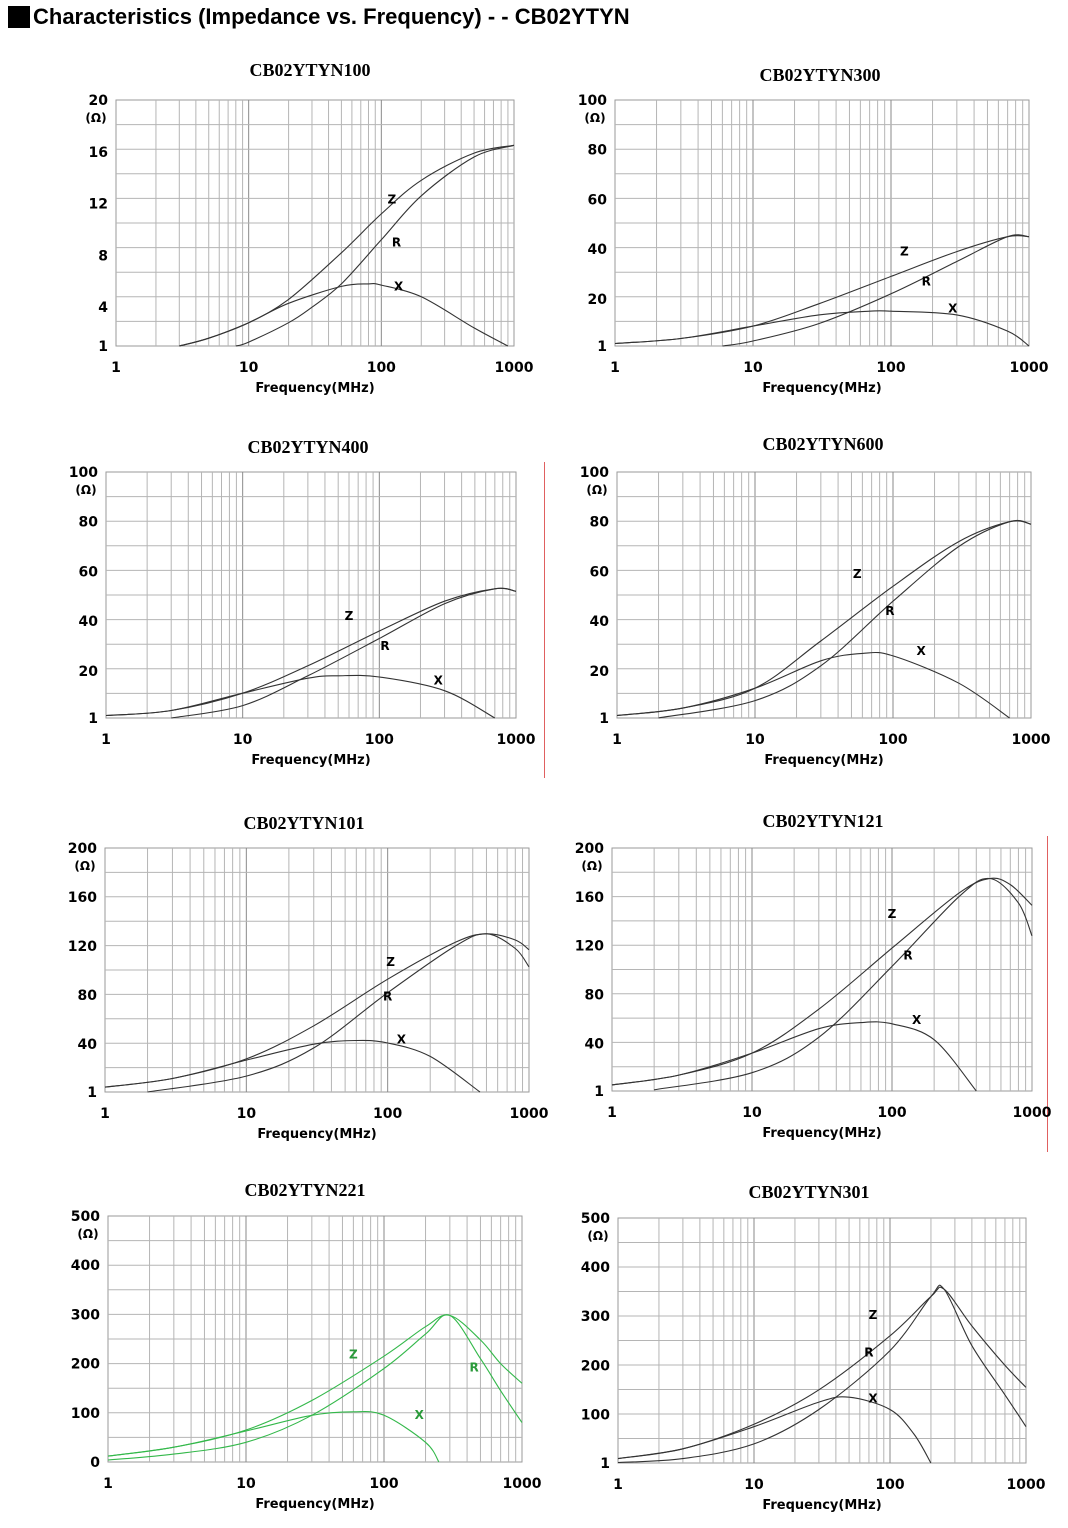  Describe the element at coordinates (595, 1219) in the screenshot. I see `y-tick-label: 500` at that location.